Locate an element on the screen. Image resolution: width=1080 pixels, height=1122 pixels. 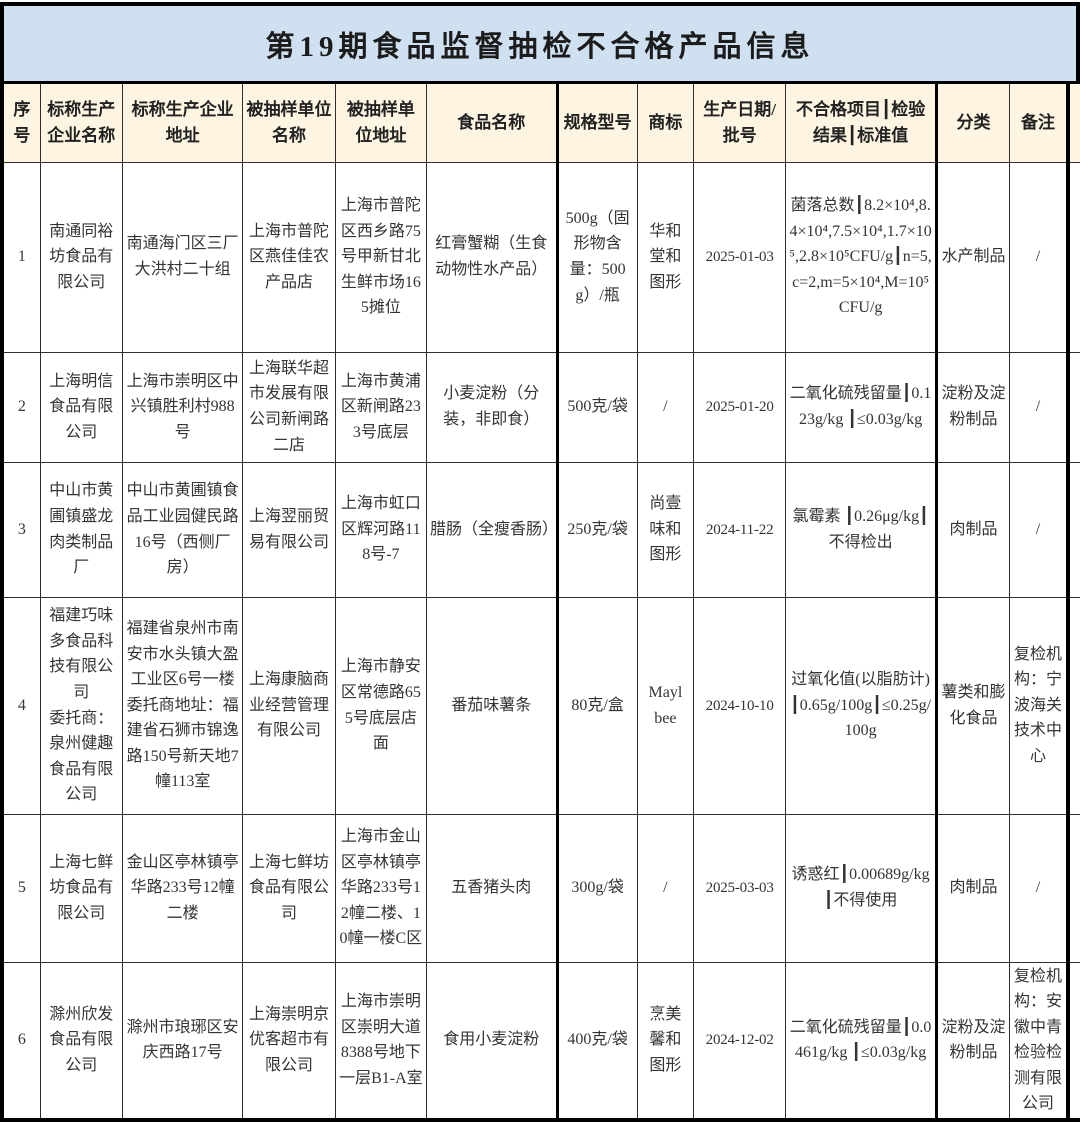
cell-spec: 250克/袋 is located at coordinates (597, 529).